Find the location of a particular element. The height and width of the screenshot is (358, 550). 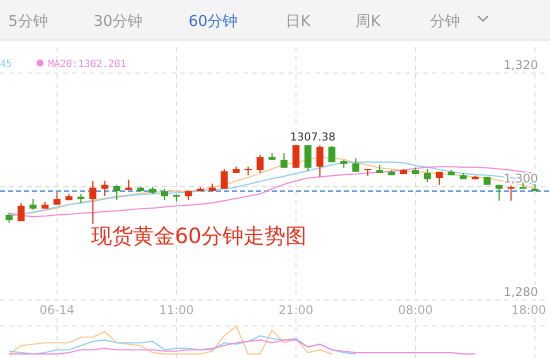

text: 30分钟 is located at coordinates (118, 21).